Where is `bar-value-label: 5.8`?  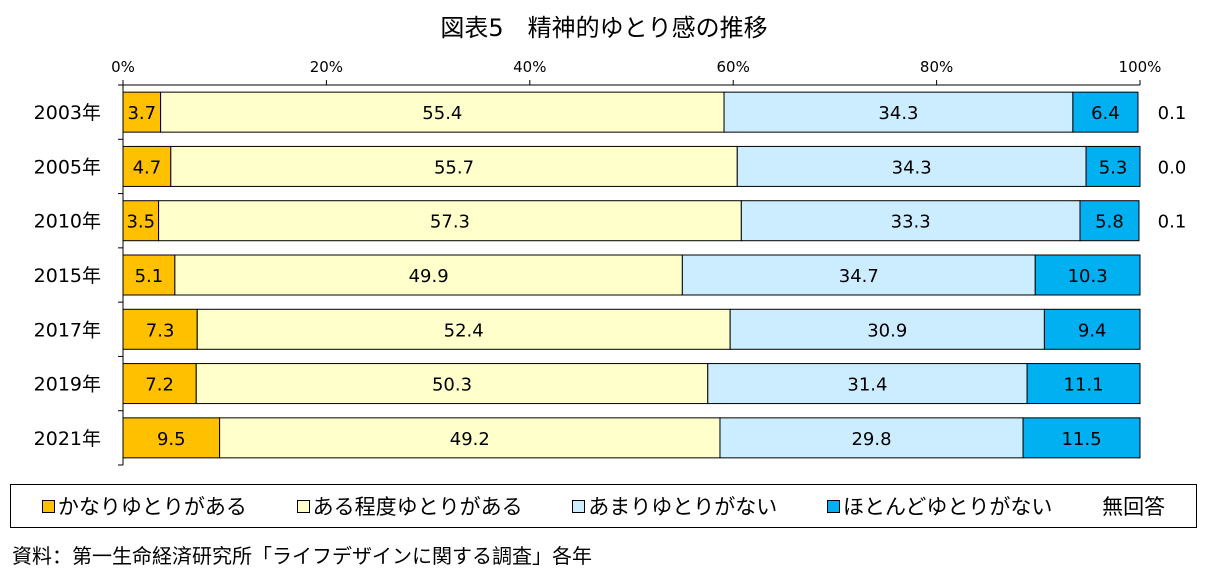
bar-value-label: 5.8 is located at coordinates (1109, 222).